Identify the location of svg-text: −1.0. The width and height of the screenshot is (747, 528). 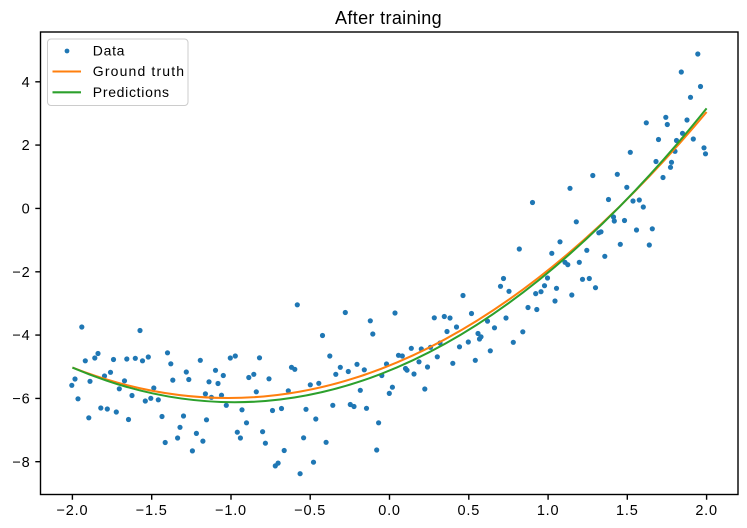
(231, 511).